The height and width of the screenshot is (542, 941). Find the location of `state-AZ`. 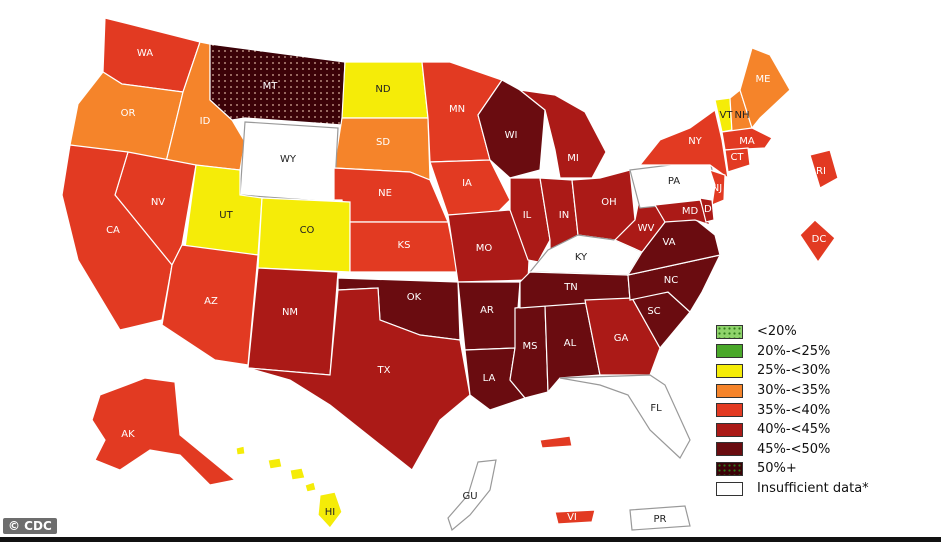

state-AZ is located at coordinates (210, 305).